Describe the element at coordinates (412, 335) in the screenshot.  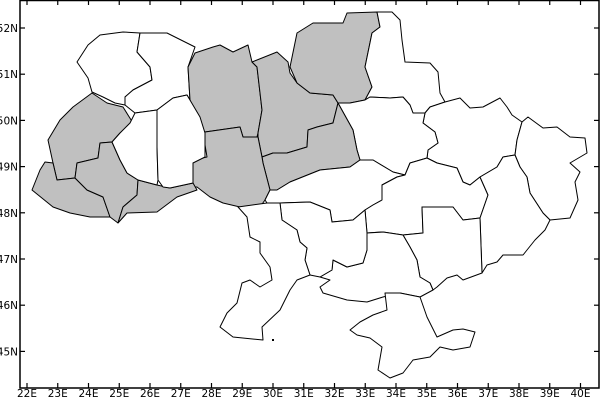
I see `region-crimea` at that location.